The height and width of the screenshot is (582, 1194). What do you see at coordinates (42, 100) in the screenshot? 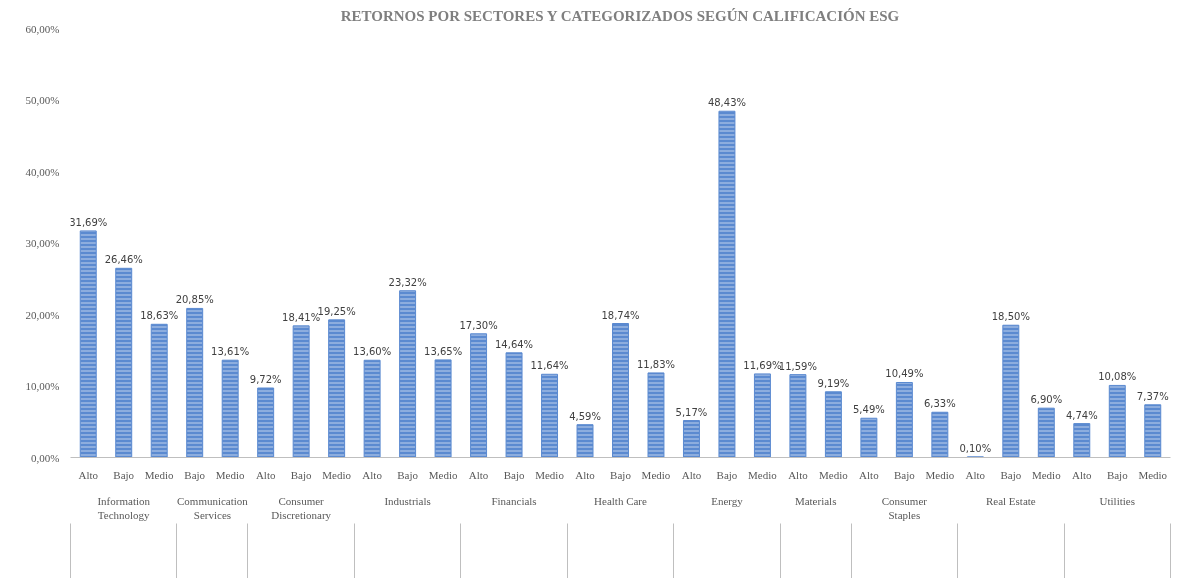
I see `y-tick-label: 50,00%` at bounding box center [42, 100].